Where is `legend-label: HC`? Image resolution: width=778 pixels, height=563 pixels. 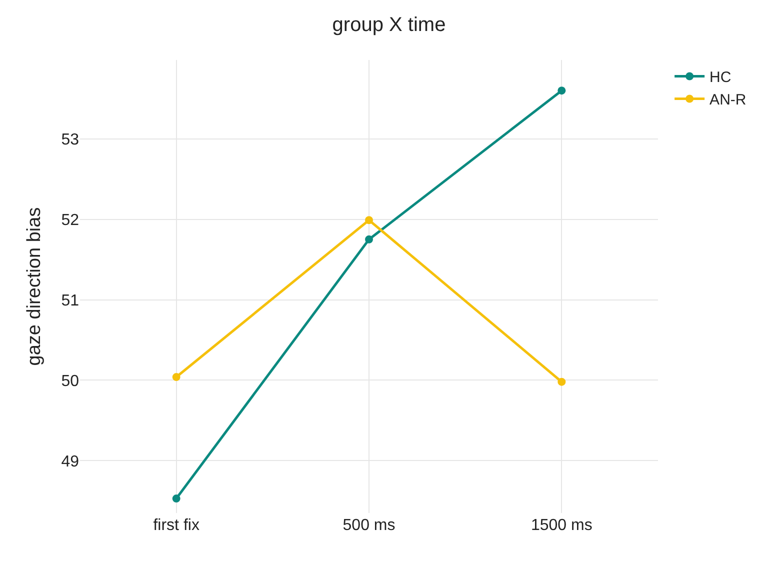
legend-label: HC is located at coordinates (721, 77).